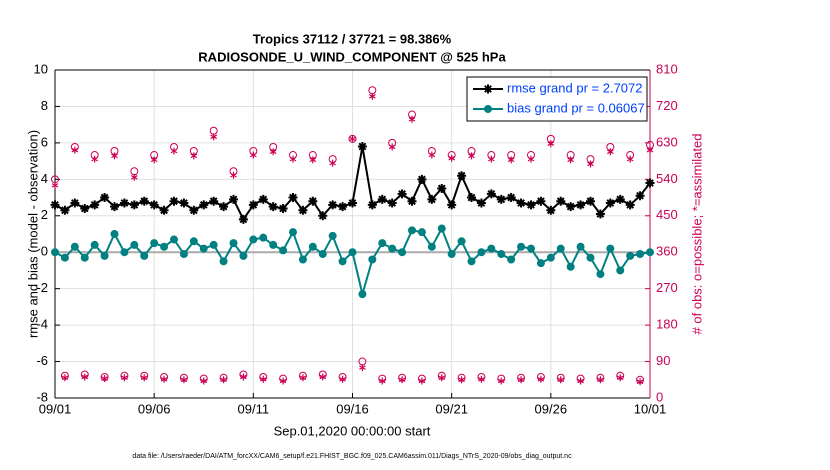 This screenshot has height=470, width=830. What do you see at coordinates (42, 396) in the screenshot?
I see `y-tick-label: -8` at bounding box center [42, 396].